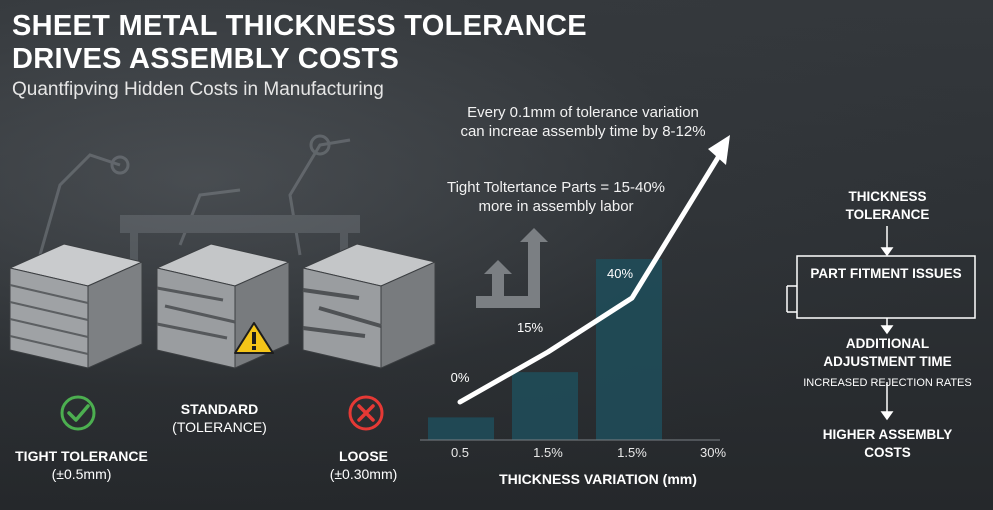 This screenshot has width=993, height=510. What do you see at coordinates (887, 383) in the screenshot?
I see `flow-step-rejection-rates: INCREASED REJECTION RATES` at bounding box center [887, 383].